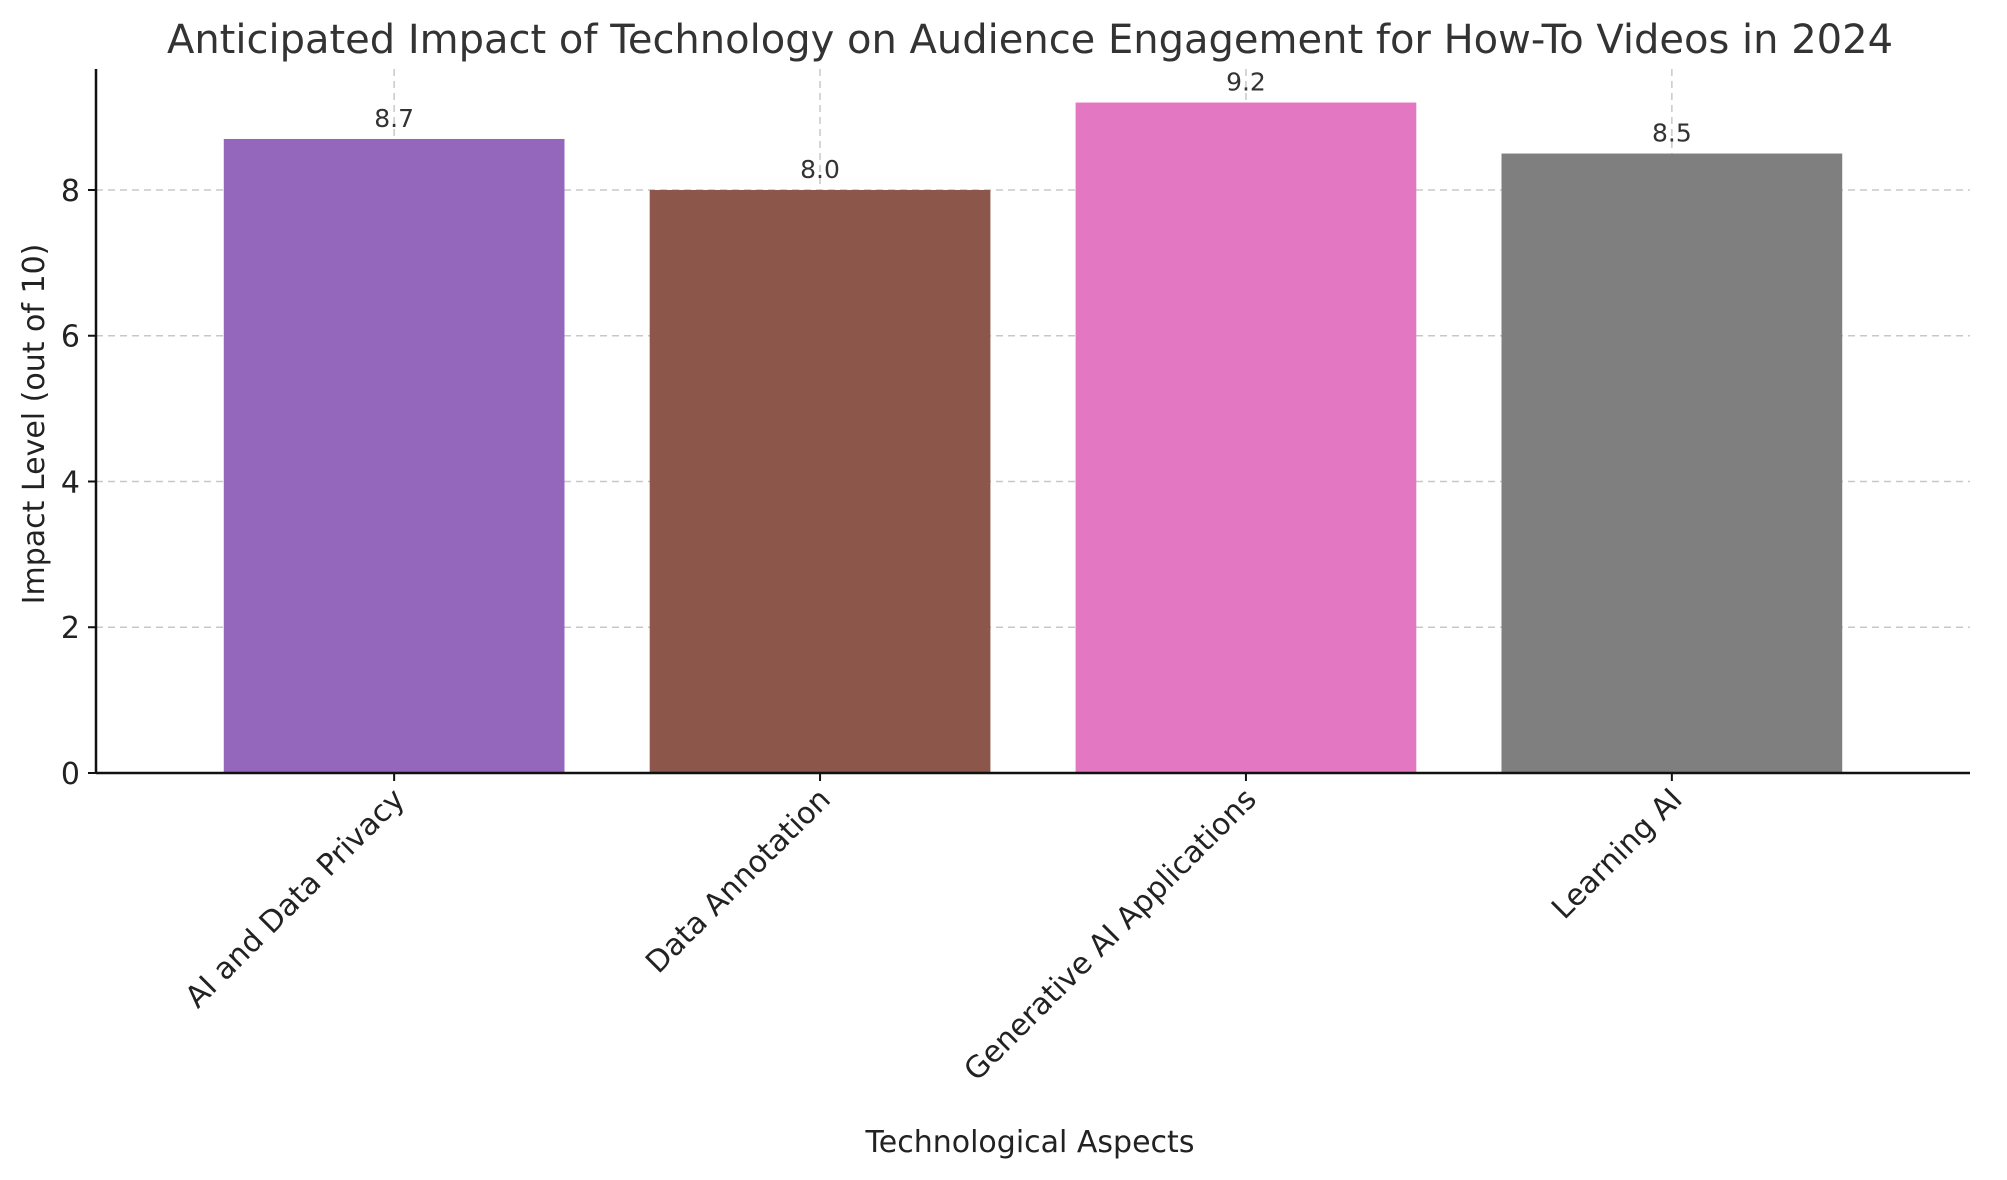 Image resolution: width=2007 pixels, height=1180 pixels. What do you see at coordinates (70, 337) in the screenshot?
I see `y-tick-label: 6` at bounding box center [70, 337].